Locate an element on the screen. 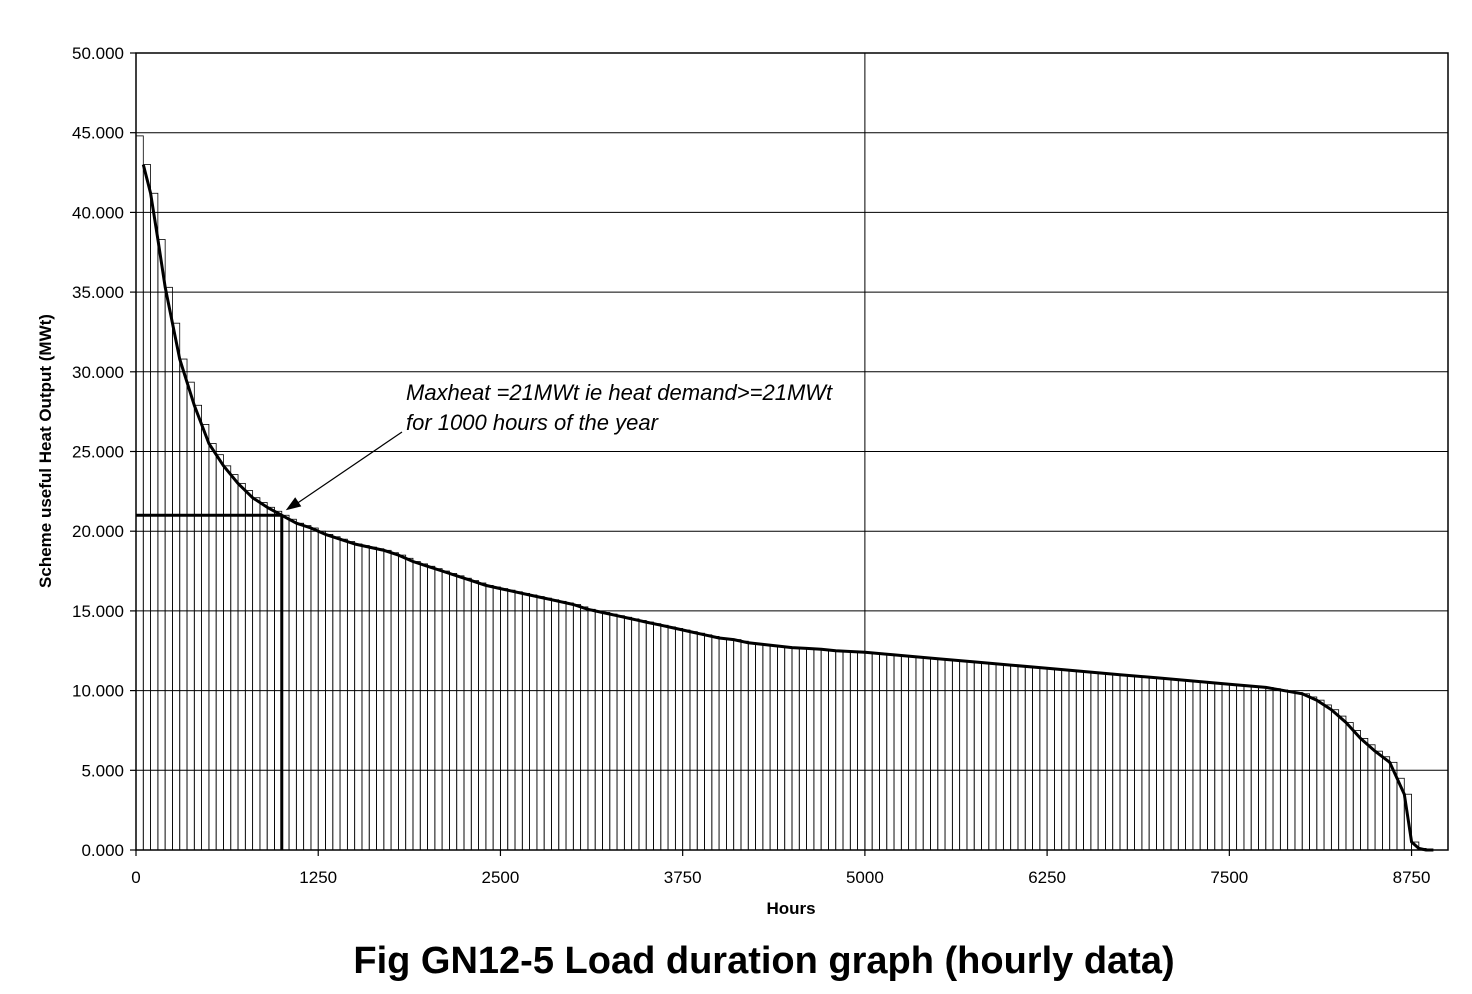 The height and width of the screenshot is (994, 1472). y-tick-label: 10.000 is located at coordinates (98, 691).